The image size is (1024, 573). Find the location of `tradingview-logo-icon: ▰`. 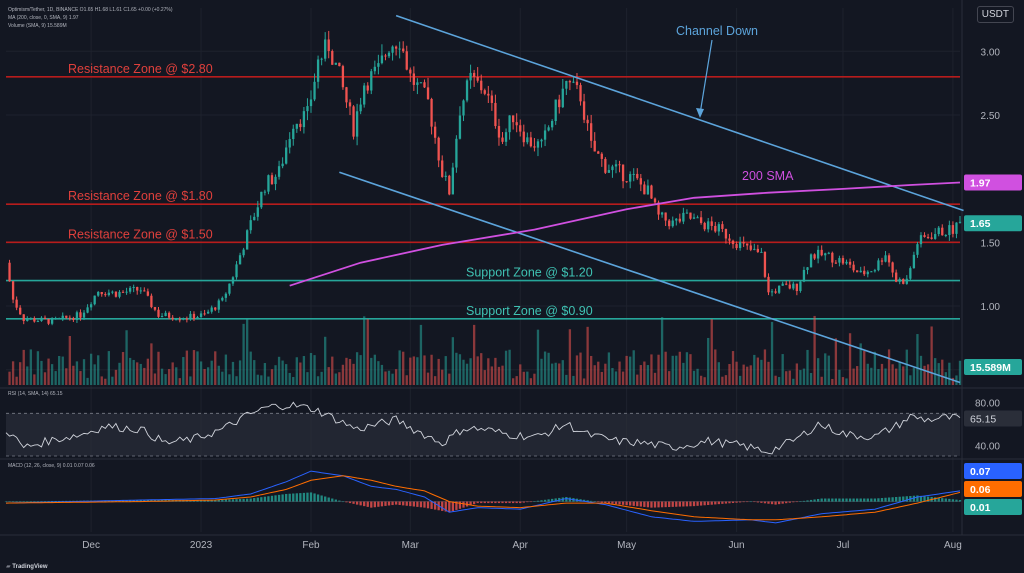

tradingview-logo-icon: ▰ is located at coordinates (9, 567).